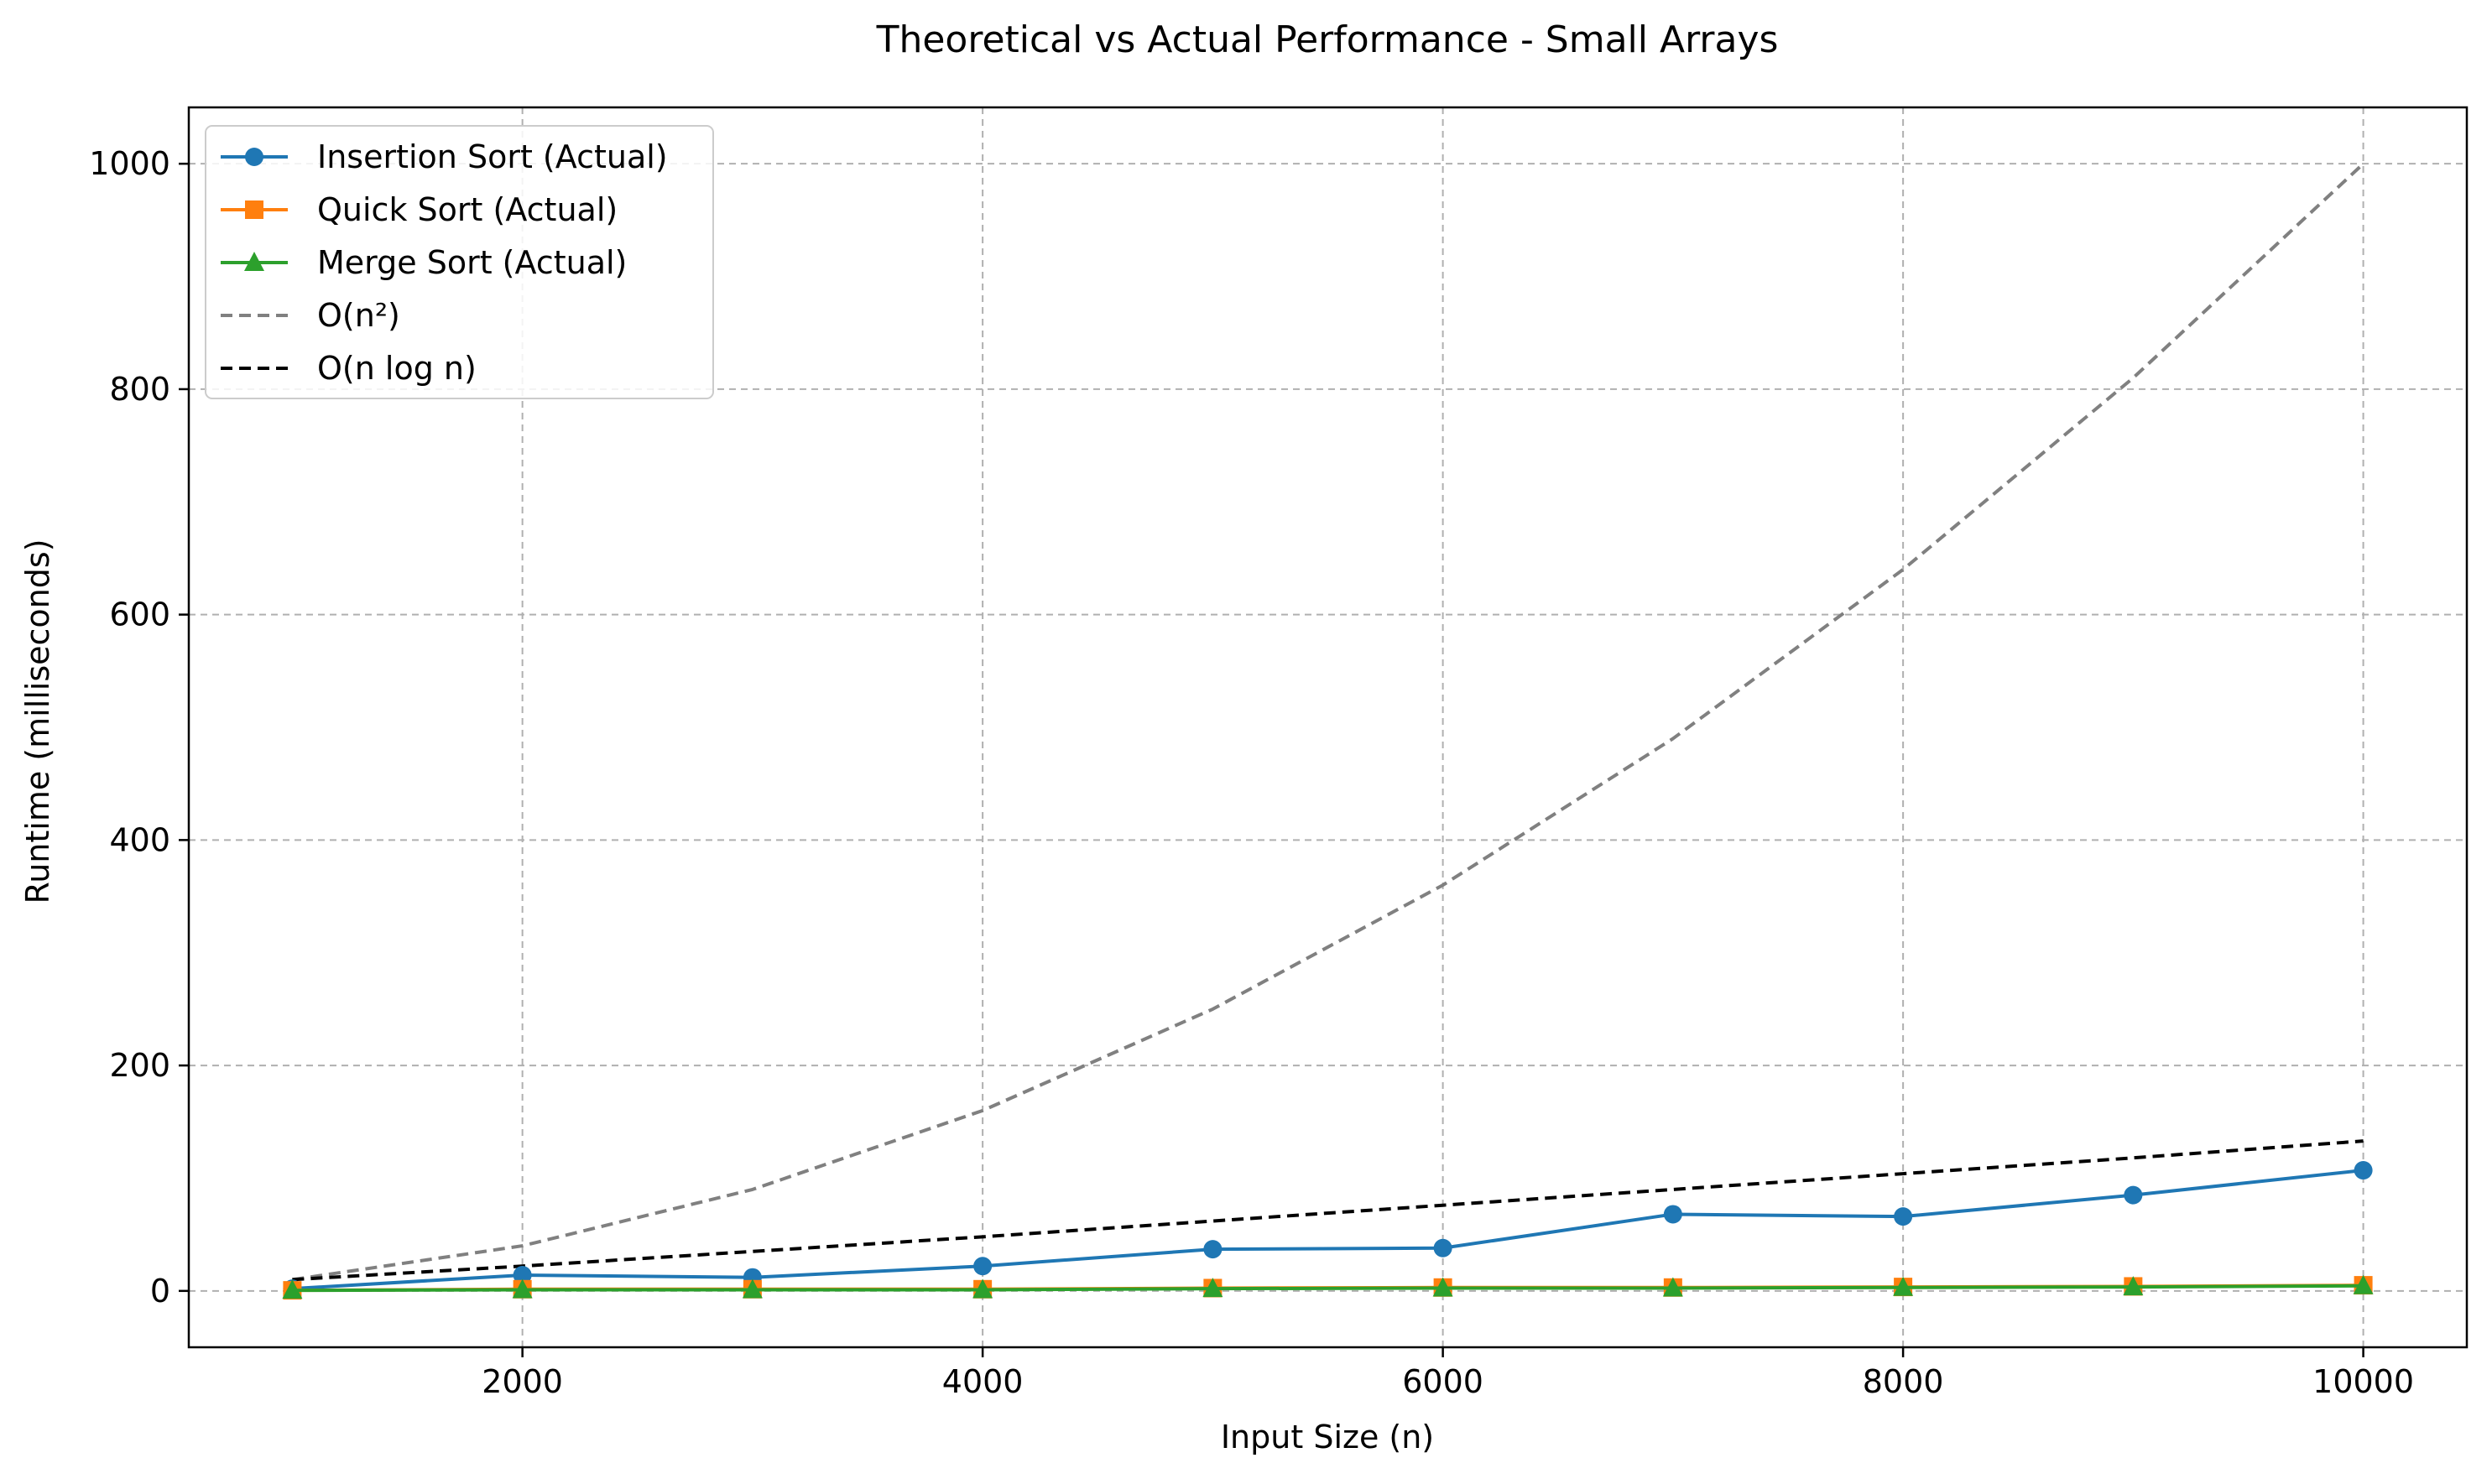 The width and height of the screenshot is (2492, 1484). I want to click on legend-item: Merge Sort (Actual), so click(424, 262).